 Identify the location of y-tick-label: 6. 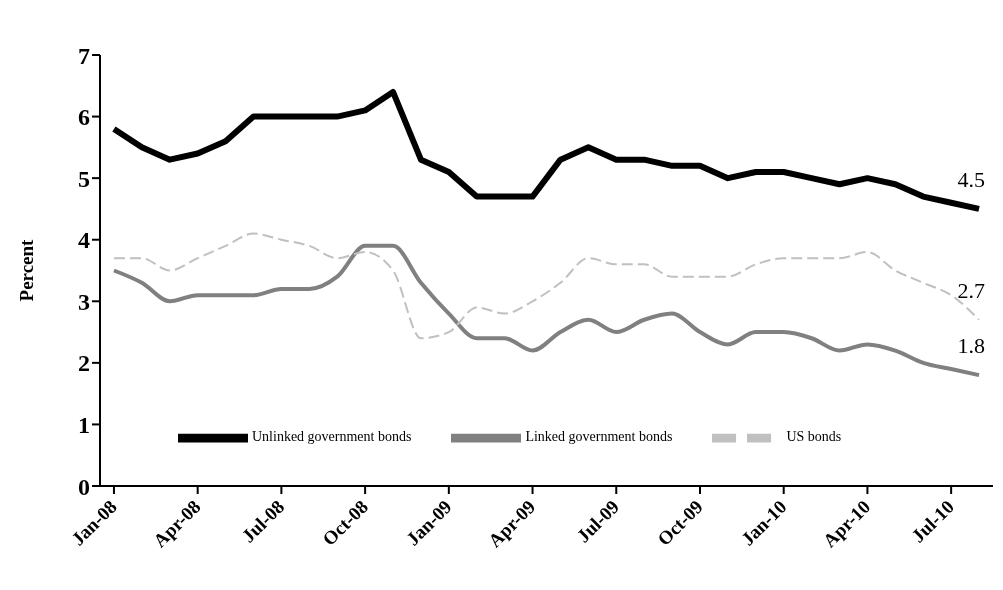
(84, 117).